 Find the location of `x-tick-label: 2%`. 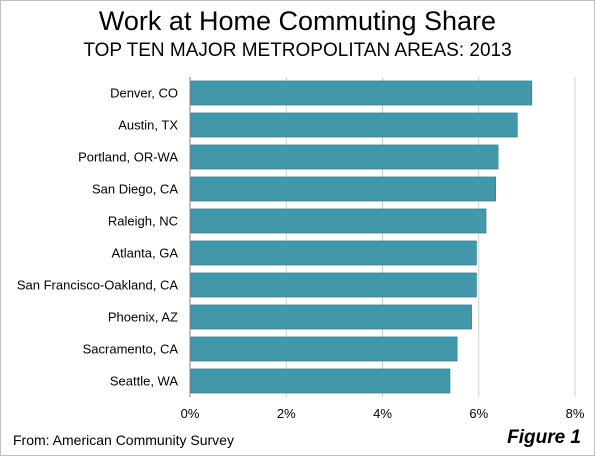

x-tick-label: 2% is located at coordinates (286, 413).